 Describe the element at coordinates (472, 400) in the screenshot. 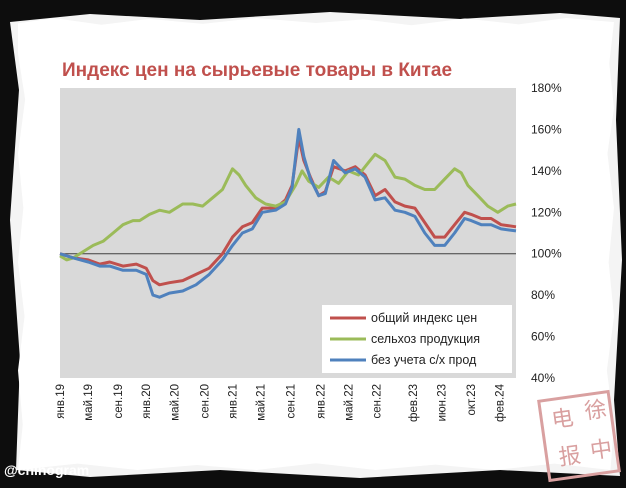

I see `x-tick-label: окт.23` at that location.